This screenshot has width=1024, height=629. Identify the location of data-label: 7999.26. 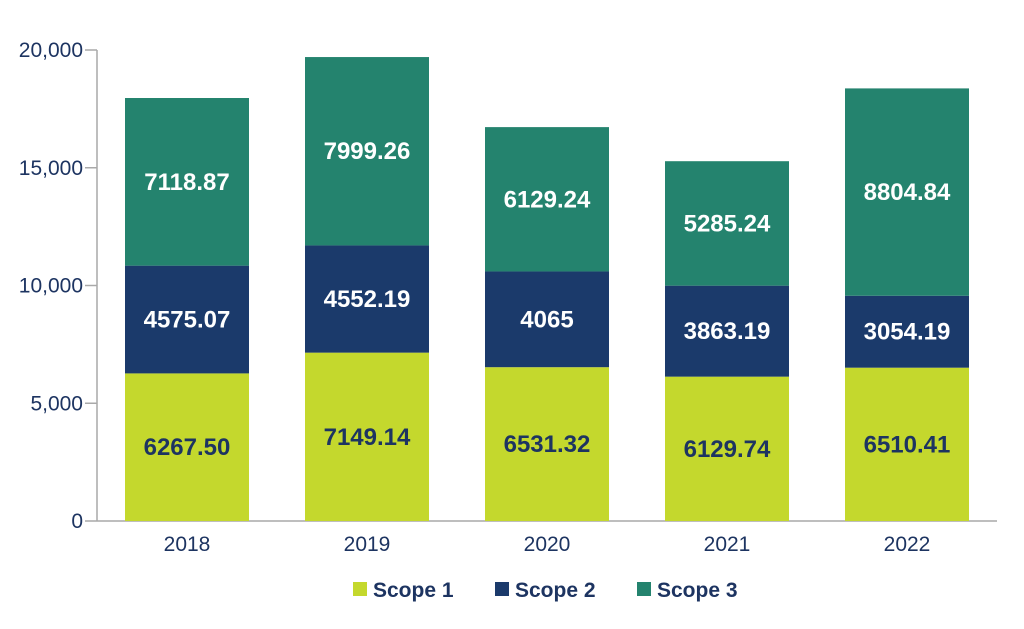
(367, 151).